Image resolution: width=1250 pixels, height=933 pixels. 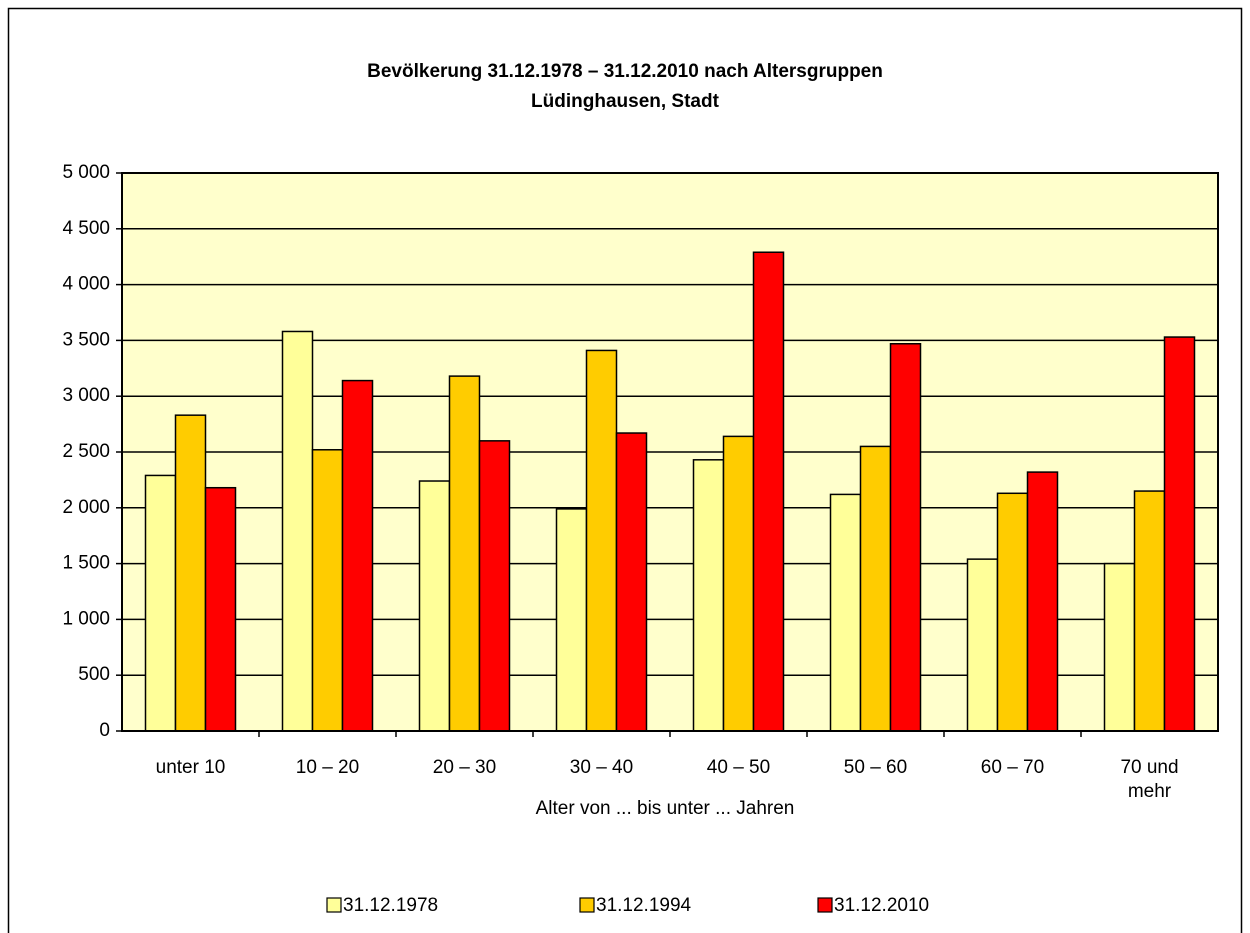 What do you see at coordinates (1149, 779) in the screenshot?
I see `x-tick-label: 70 und mehr` at bounding box center [1149, 779].